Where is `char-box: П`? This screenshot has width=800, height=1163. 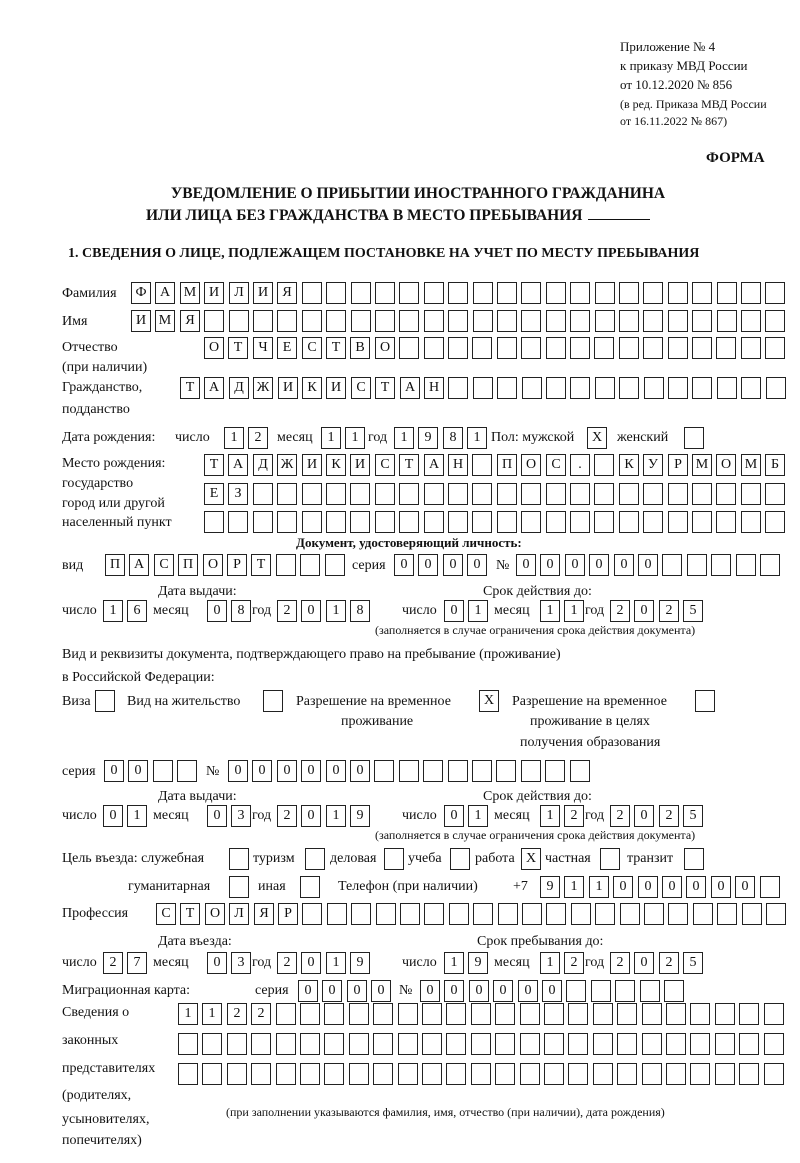
char-box: П is located at coordinates (188, 565).